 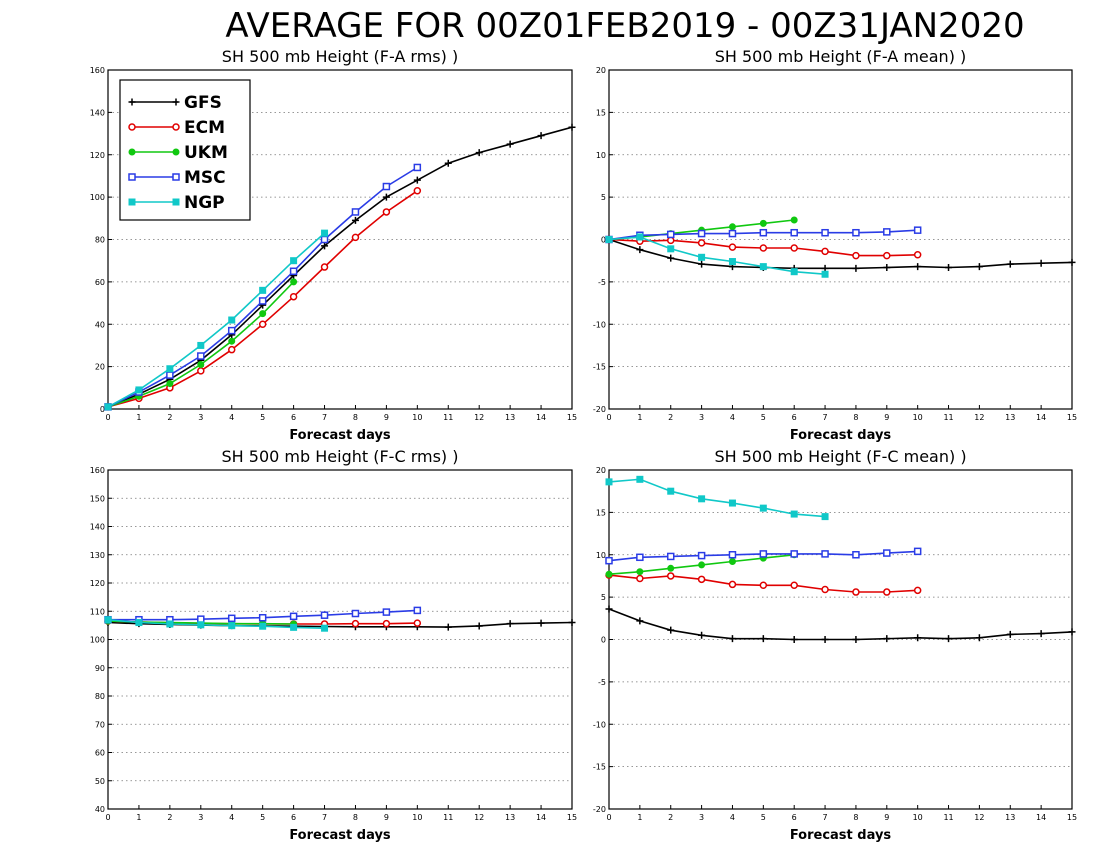 What do you see at coordinates (97, 555) in the screenshot?
I see `y-tick-label: 130` at bounding box center [97, 555].